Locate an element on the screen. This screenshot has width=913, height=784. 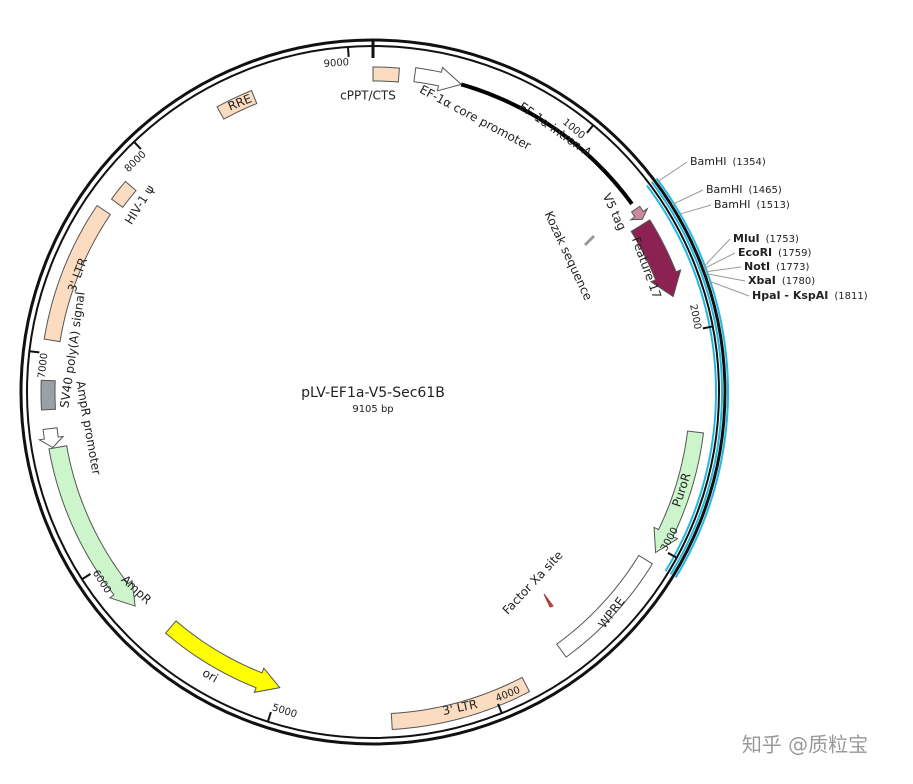
site-label: MluI (1753) is located at coordinates (766, 238).